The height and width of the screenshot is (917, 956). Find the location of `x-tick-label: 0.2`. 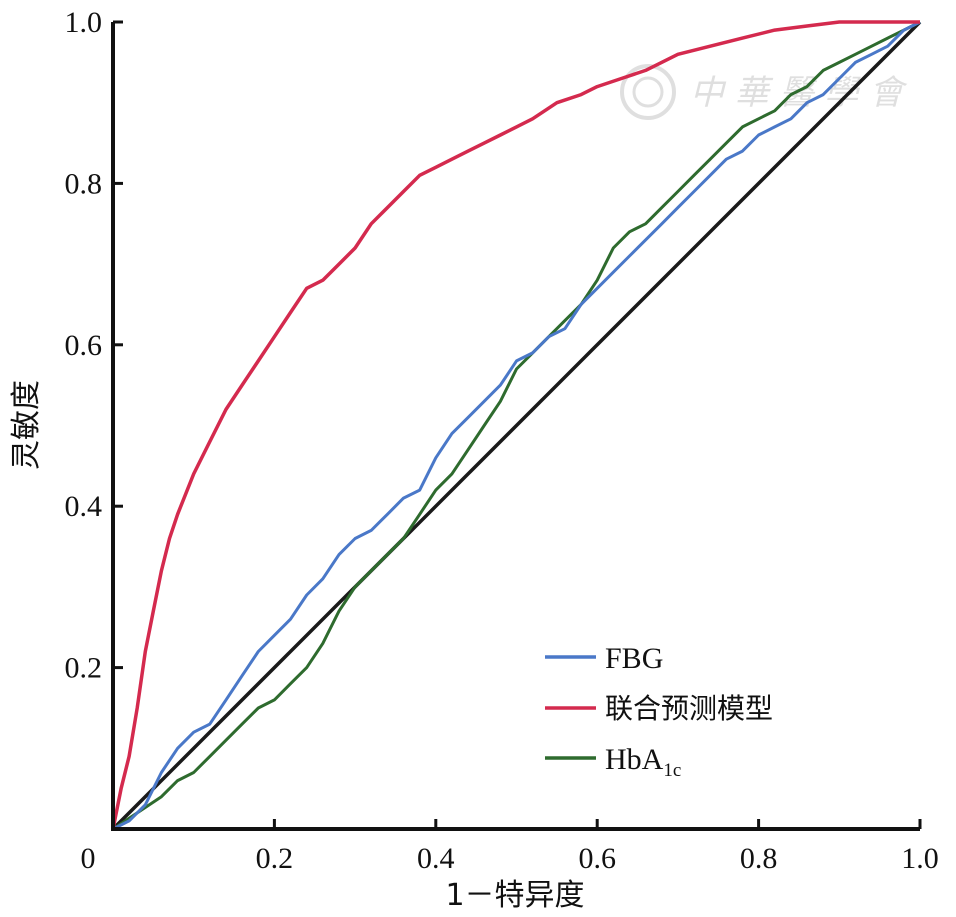

x-tick-label: 0.2 is located at coordinates (275, 858).